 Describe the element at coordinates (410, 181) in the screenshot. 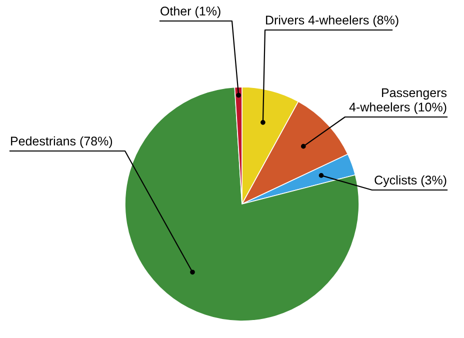

I see `slice-label: Cyclists (3%)` at that location.